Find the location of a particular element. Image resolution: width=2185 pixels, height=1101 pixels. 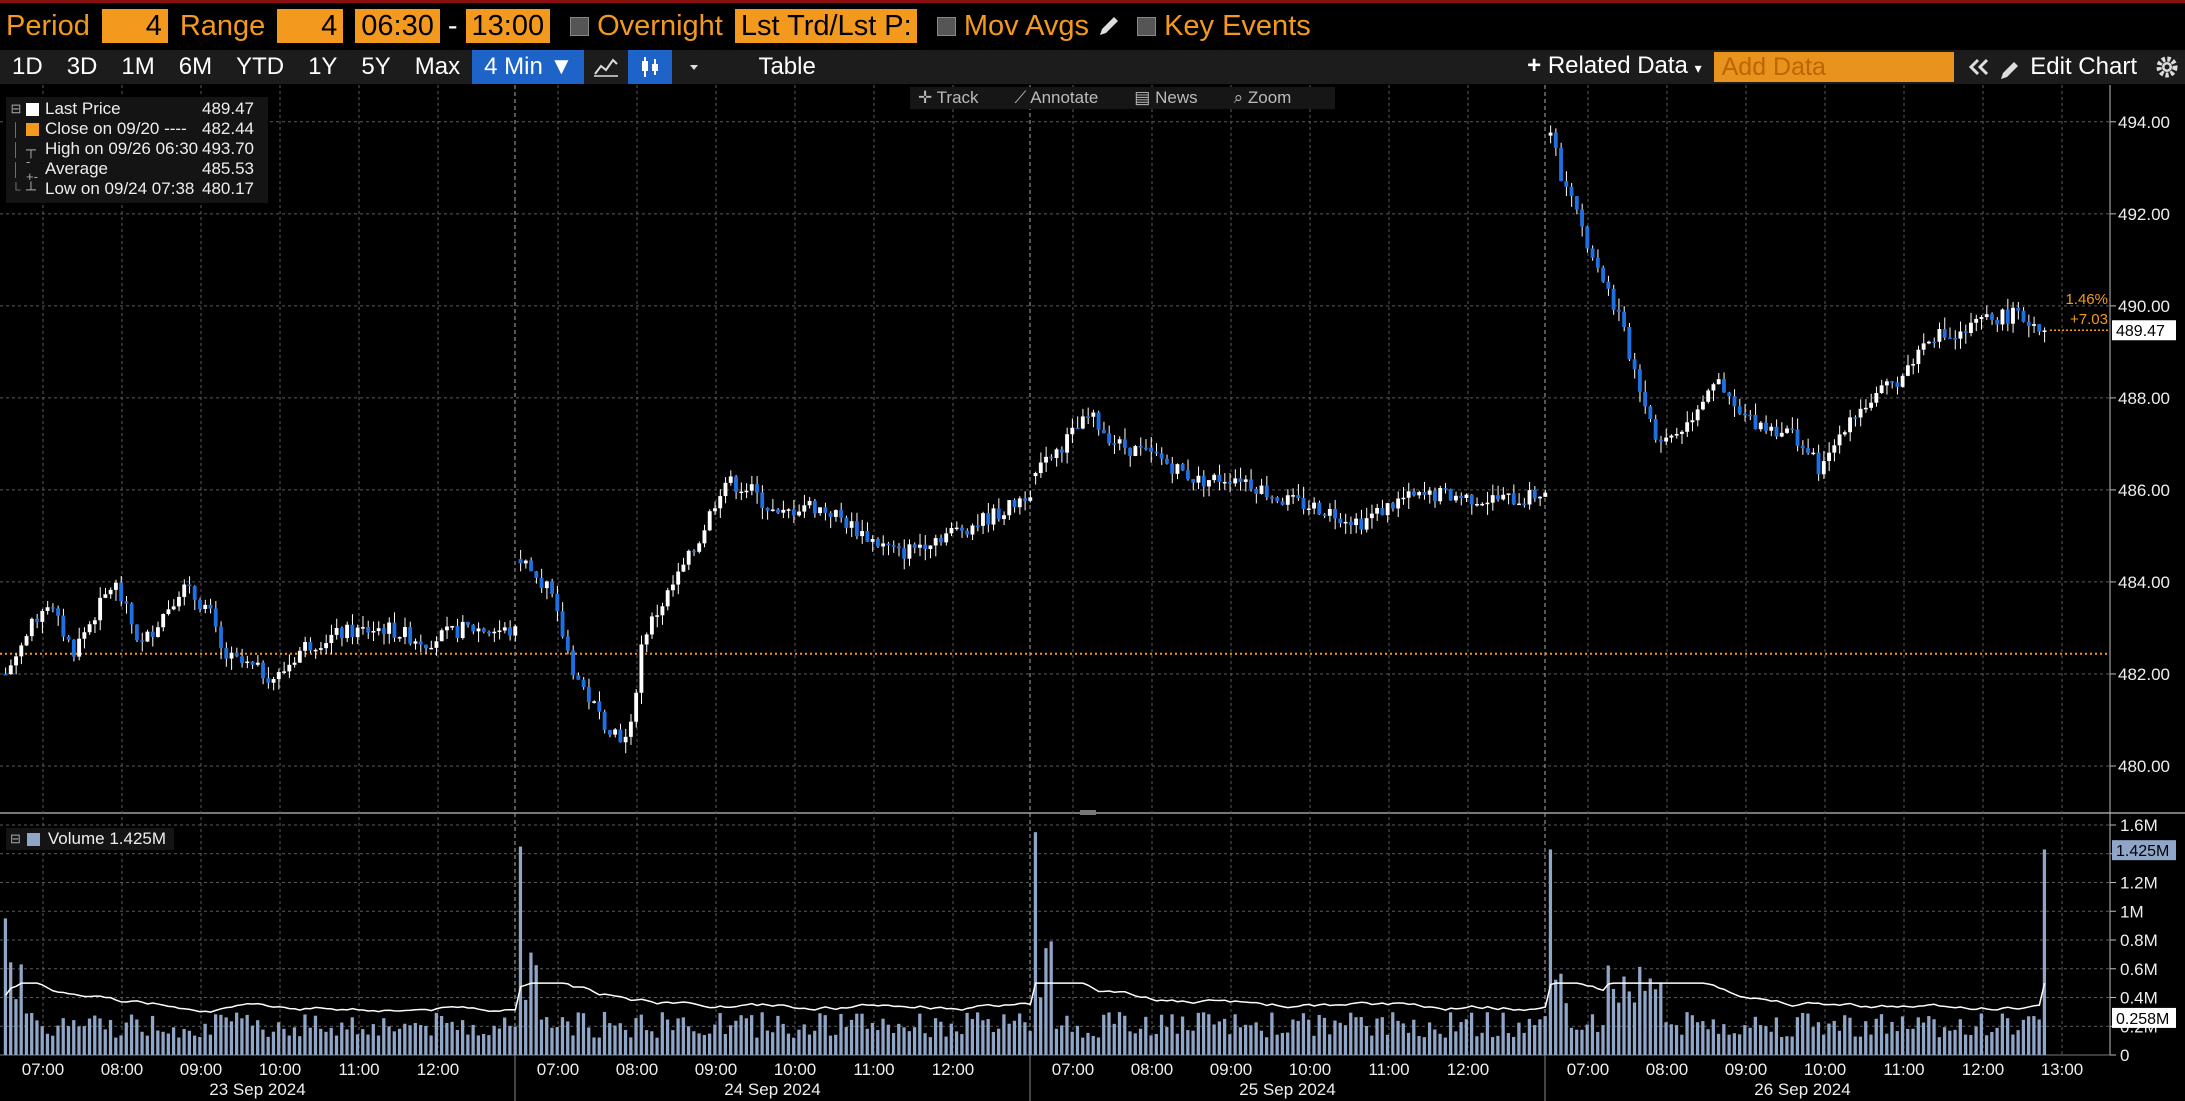

price-tick-label: 482.00 is located at coordinates (2144, 674).